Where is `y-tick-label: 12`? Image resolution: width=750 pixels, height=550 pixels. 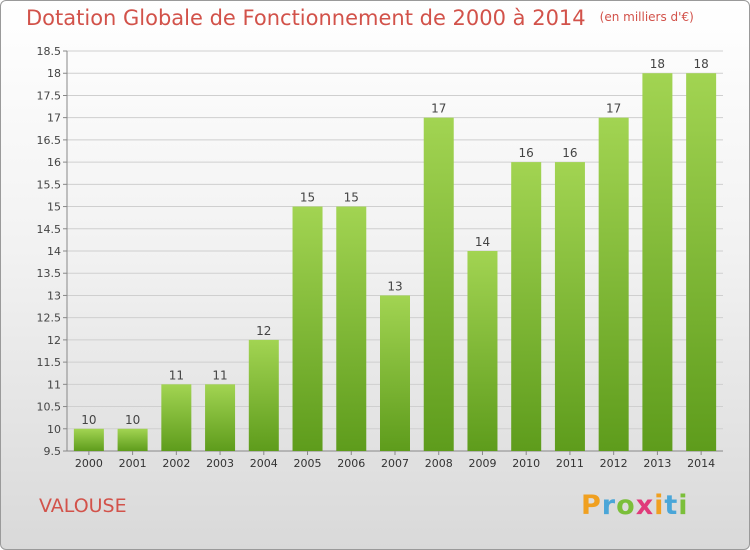
y-tick-label: 12 is located at coordinates (54, 340).